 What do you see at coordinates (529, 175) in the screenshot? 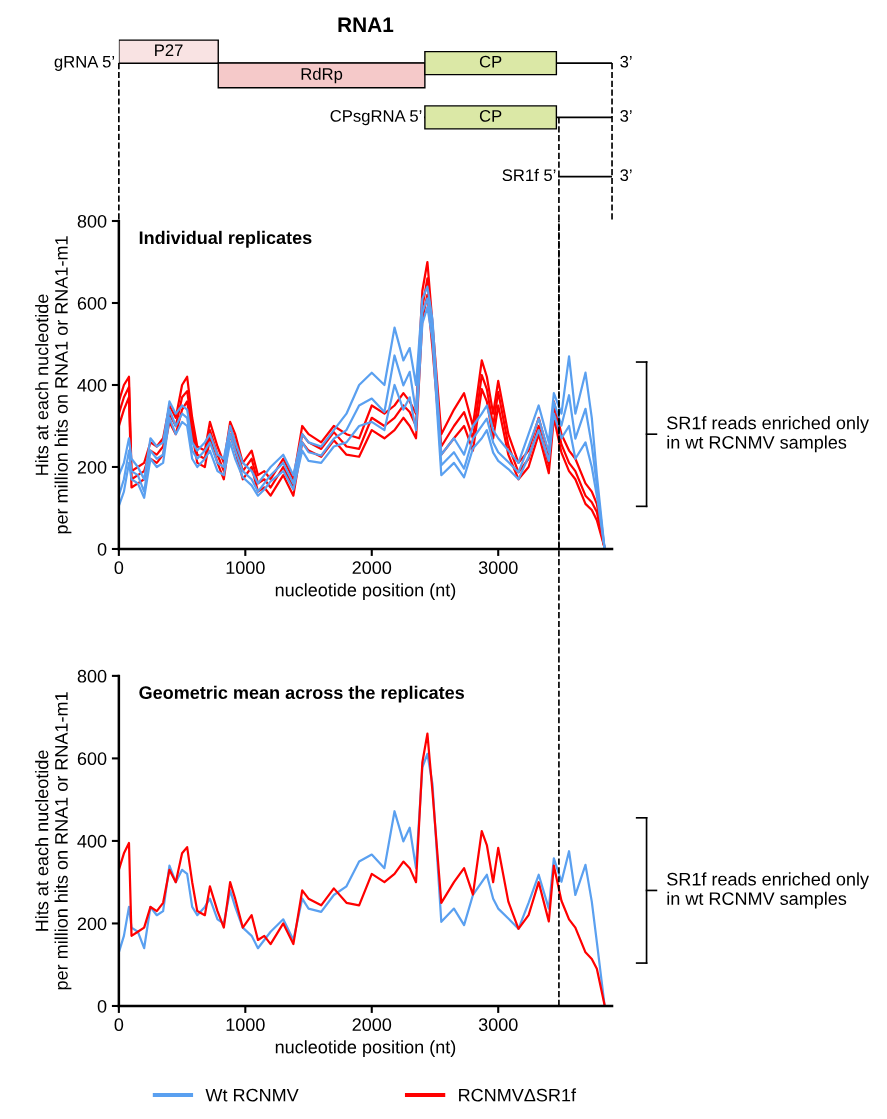
I see `text: SR1f 5’` at bounding box center [529, 175].